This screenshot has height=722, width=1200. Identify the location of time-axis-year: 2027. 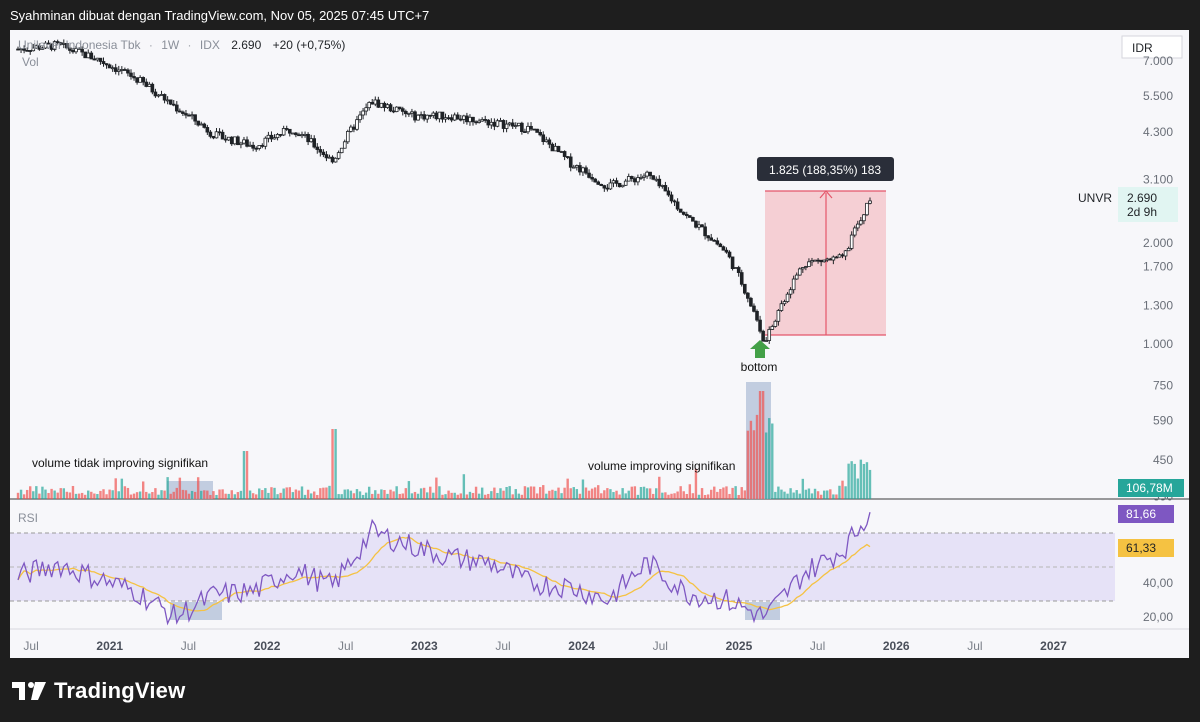
(1053, 646).